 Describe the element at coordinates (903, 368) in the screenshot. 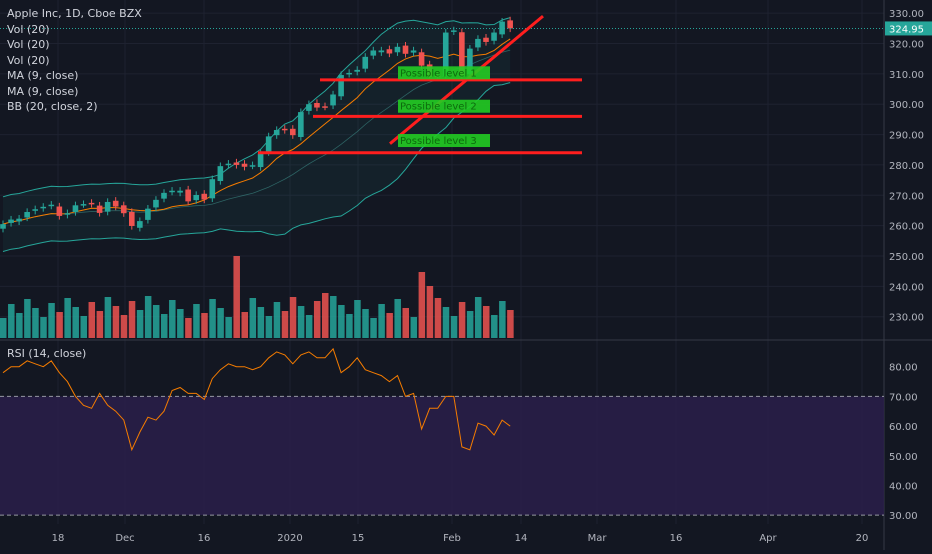

I see `rsi-tick-label: 80.00` at that location.